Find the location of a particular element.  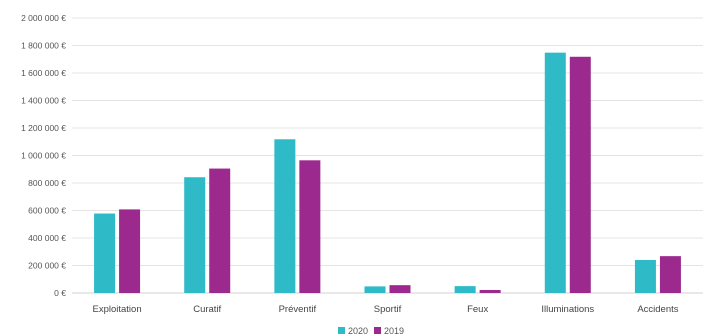

y-tick-label: 800 000 € is located at coordinates (47, 183).